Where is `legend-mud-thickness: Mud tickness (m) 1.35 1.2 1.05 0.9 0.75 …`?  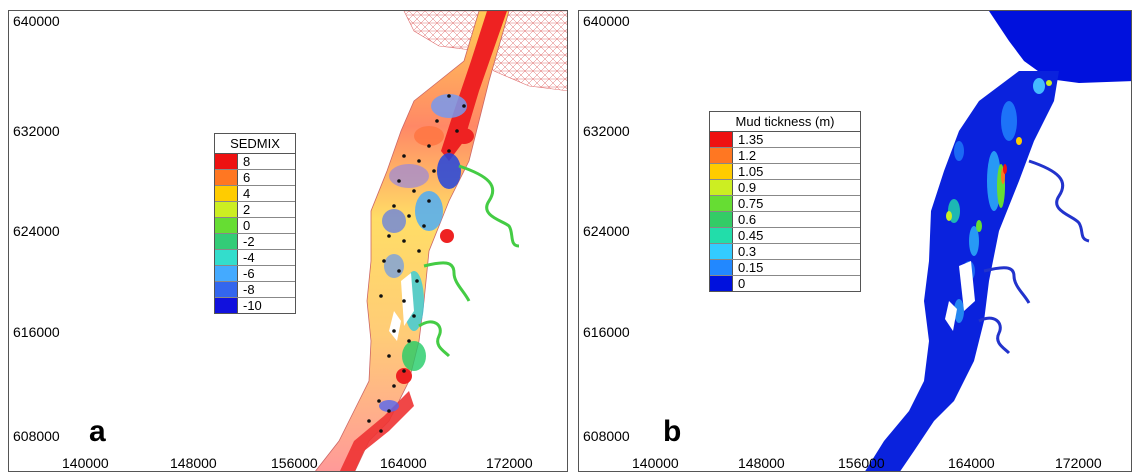 legend-mud-thickness: Mud tickness (m) 1.35 1.2 1.05 0.9 0.75 … is located at coordinates (785, 201).